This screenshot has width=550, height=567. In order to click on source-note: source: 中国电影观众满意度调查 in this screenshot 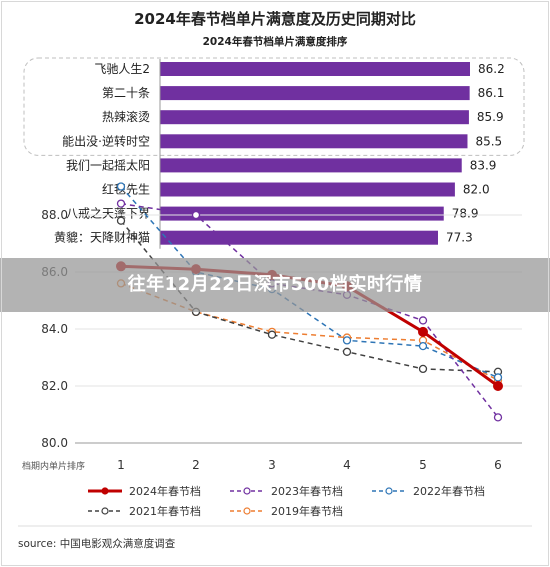, I will do `click(97, 544)`.